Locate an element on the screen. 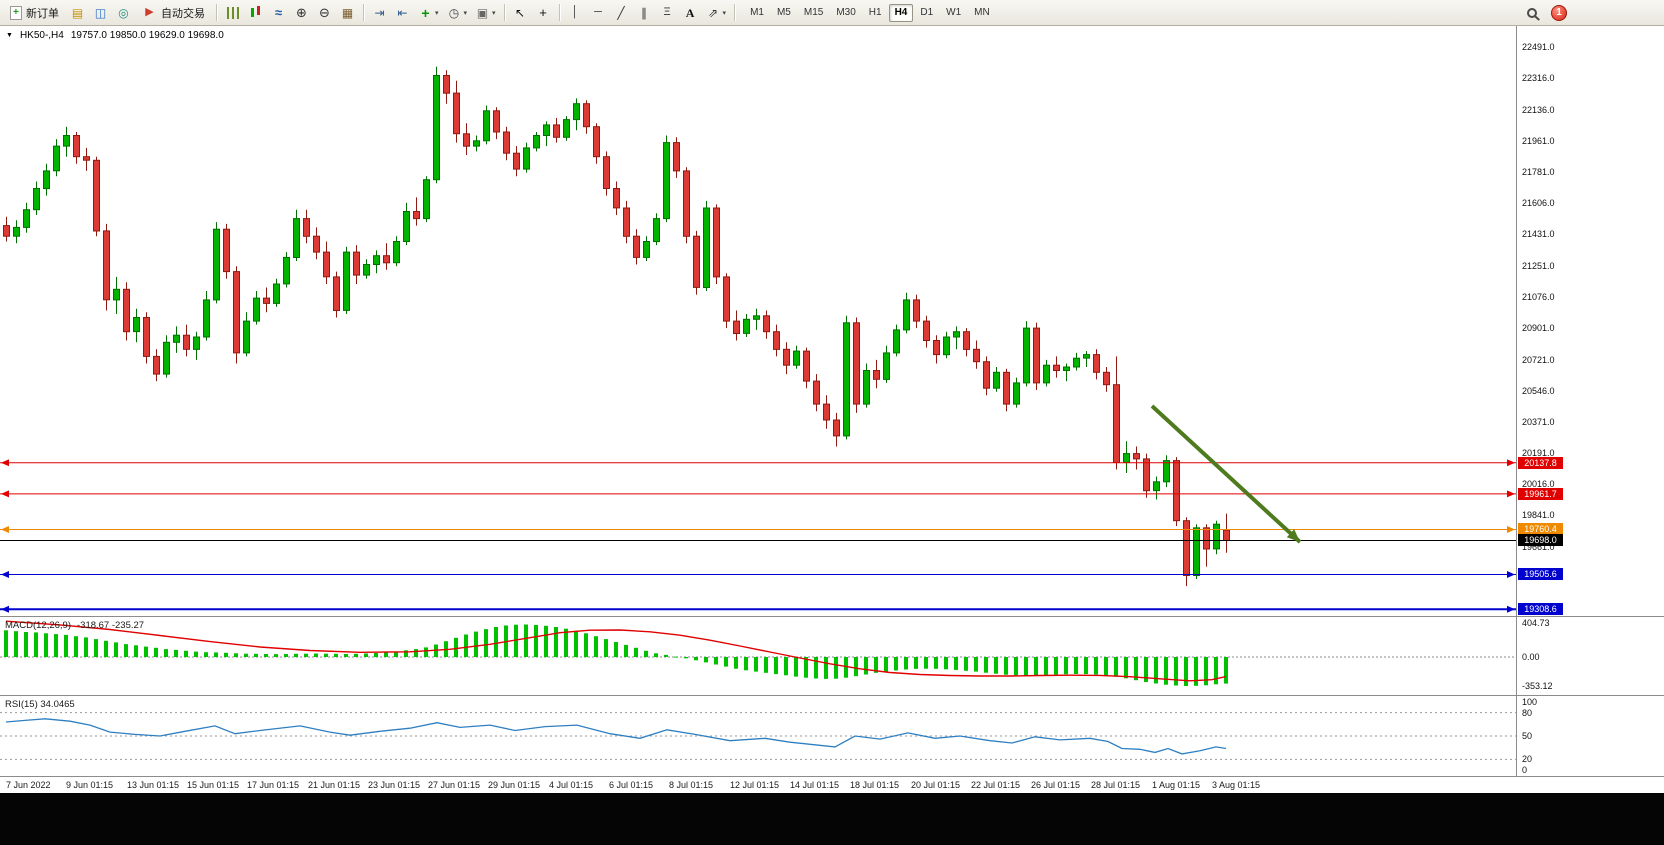 This screenshot has height=845, width=1664. new-order-label: 新订单 is located at coordinates (42, 13).